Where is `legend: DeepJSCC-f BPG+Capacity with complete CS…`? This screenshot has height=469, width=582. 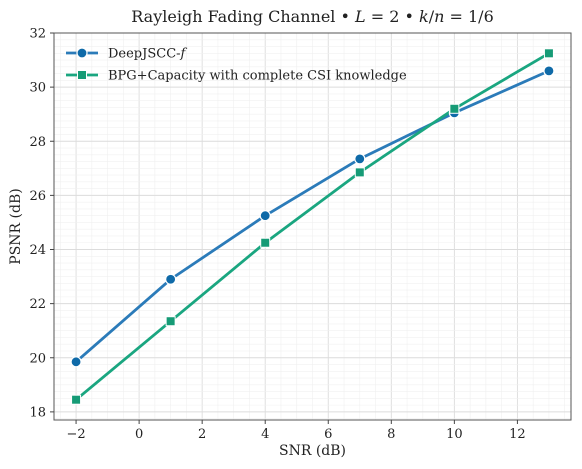 legend: DeepJSCC-f BPG+Capacity with complete CS… is located at coordinates (236, 65).